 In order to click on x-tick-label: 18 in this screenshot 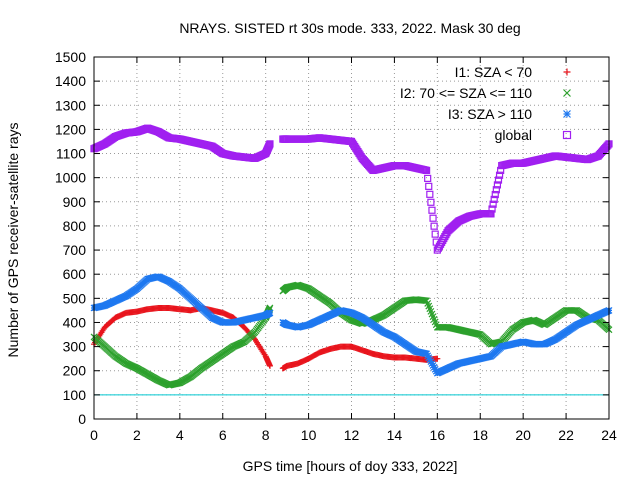, I will do `click(480, 435)`.